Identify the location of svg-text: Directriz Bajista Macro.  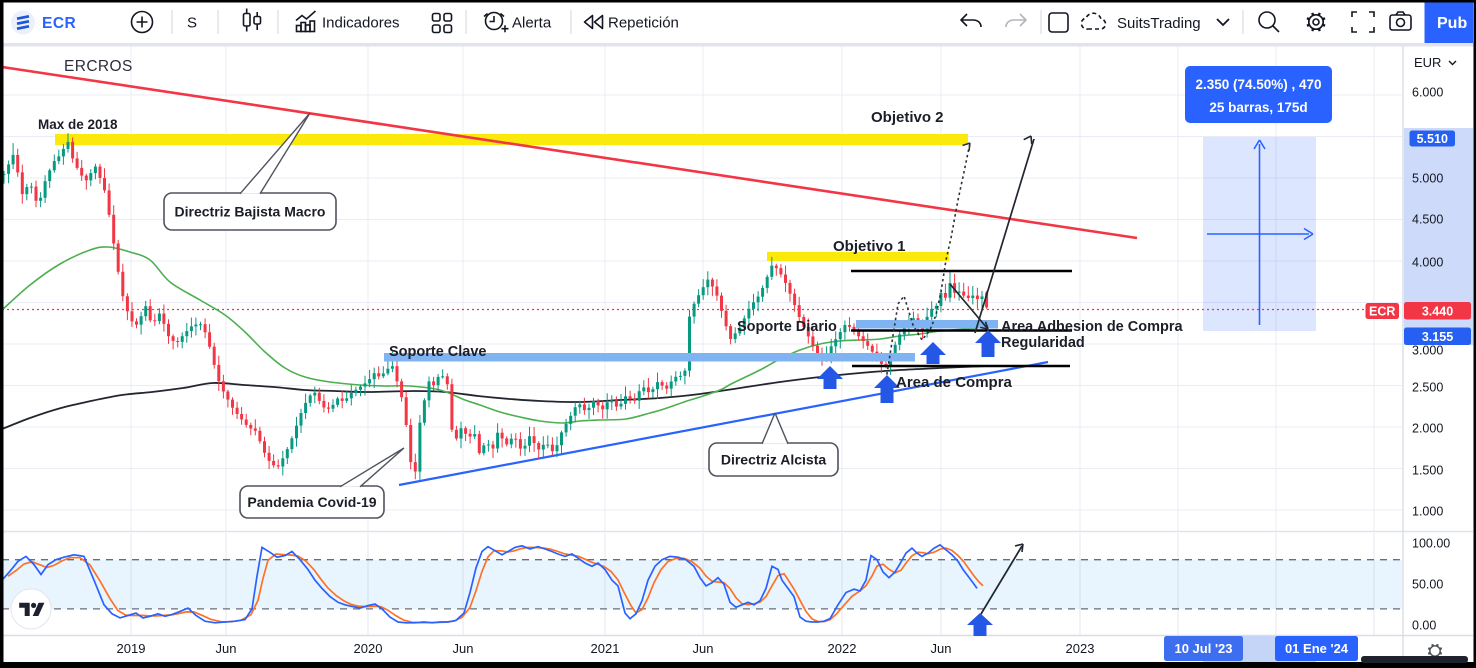
(250, 212).